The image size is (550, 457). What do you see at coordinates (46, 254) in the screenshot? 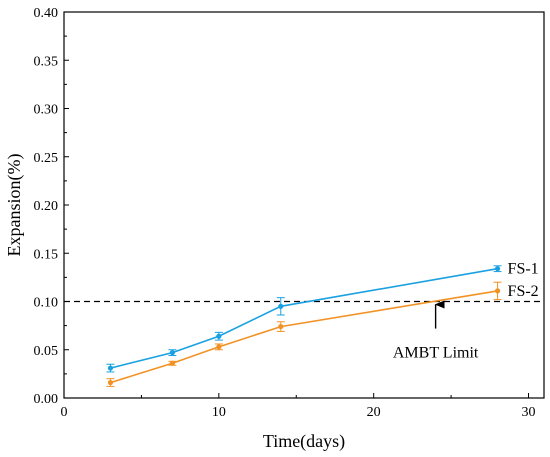
I see `y-tick-label: 0.15` at bounding box center [46, 254].